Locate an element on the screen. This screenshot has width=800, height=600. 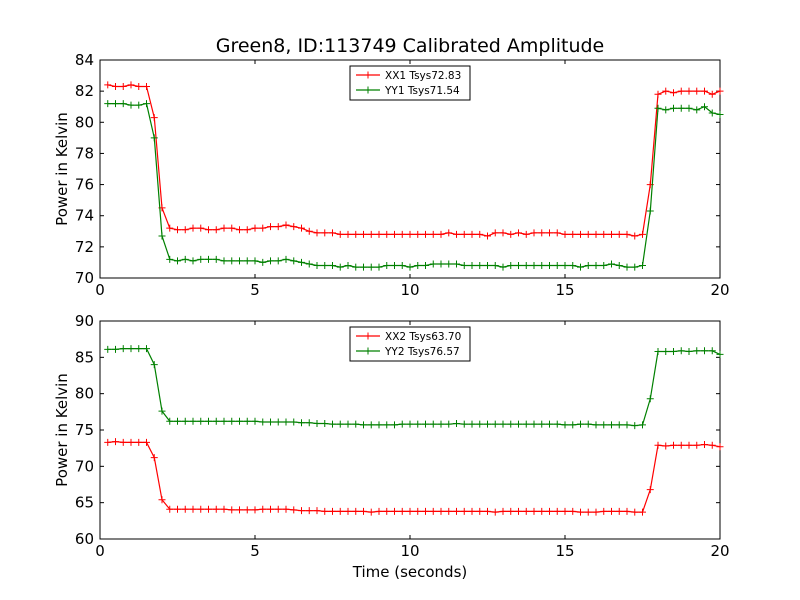
y-axis-label: Power in Kelvin is located at coordinates (62, 430).